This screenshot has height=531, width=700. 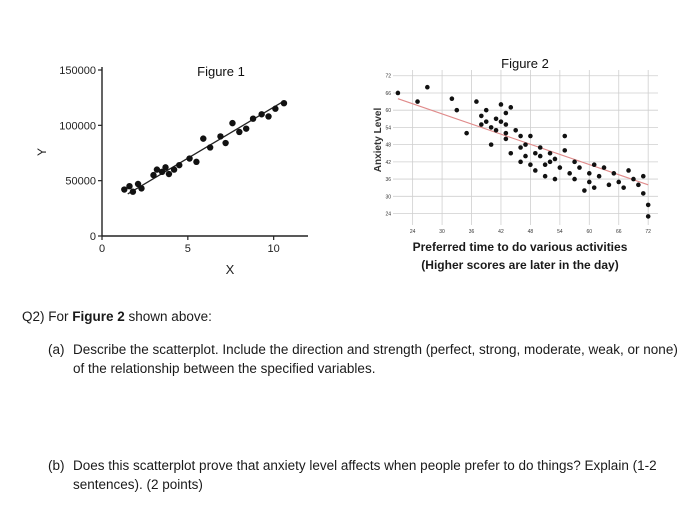 I want to click on x-tick-label: 54, so click(x=560, y=232).